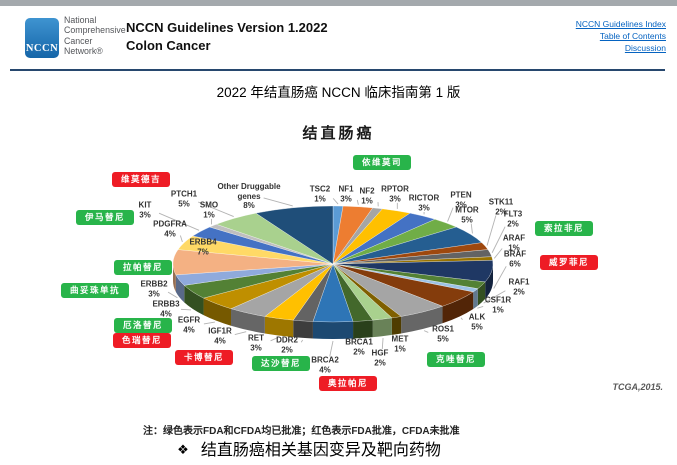 The height and width of the screenshot is (465, 677). I want to click on gene-label-ALK: ALK 5%, so click(477, 322).